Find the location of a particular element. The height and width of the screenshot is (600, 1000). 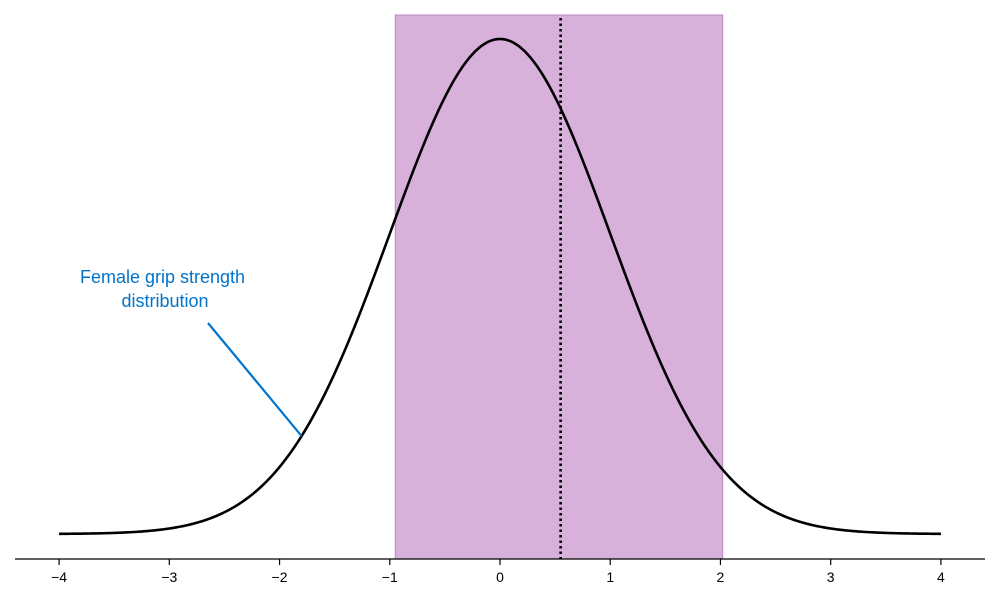

annotation-label: Female grip strength distribution is located at coordinates (165, 289).